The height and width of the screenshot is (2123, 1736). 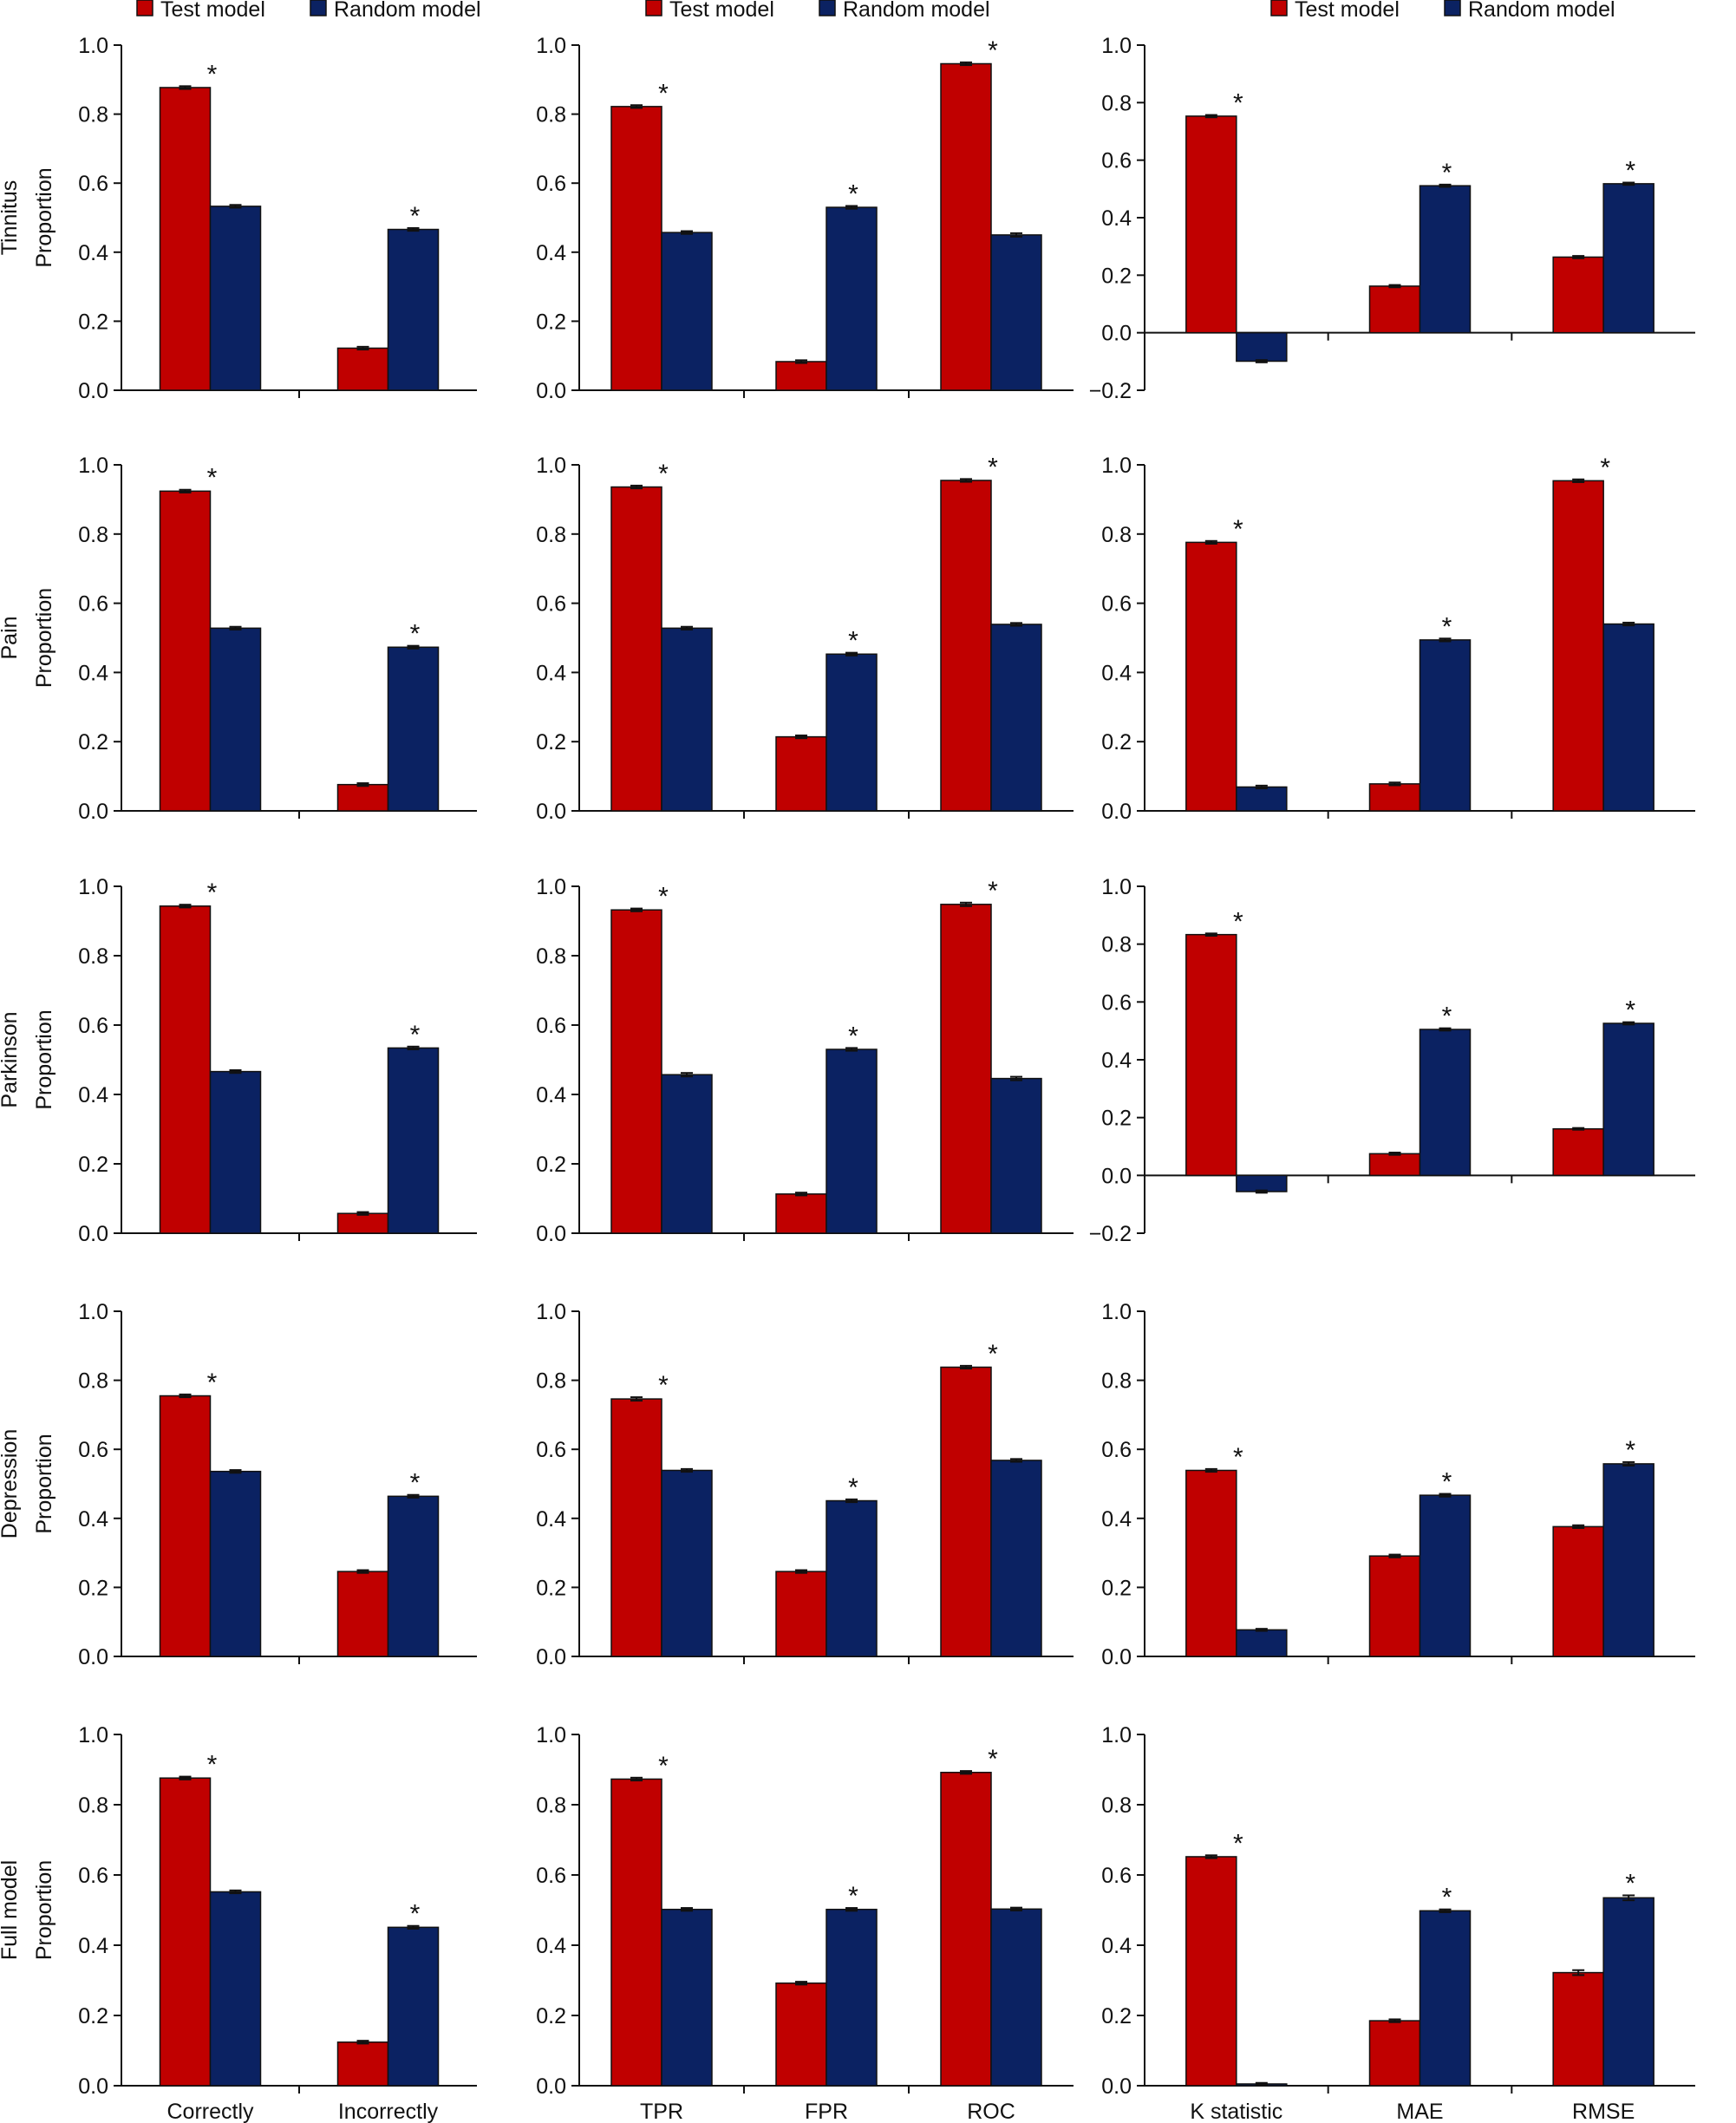 I want to click on category-label: FPR, so click(x=826, y=2111).